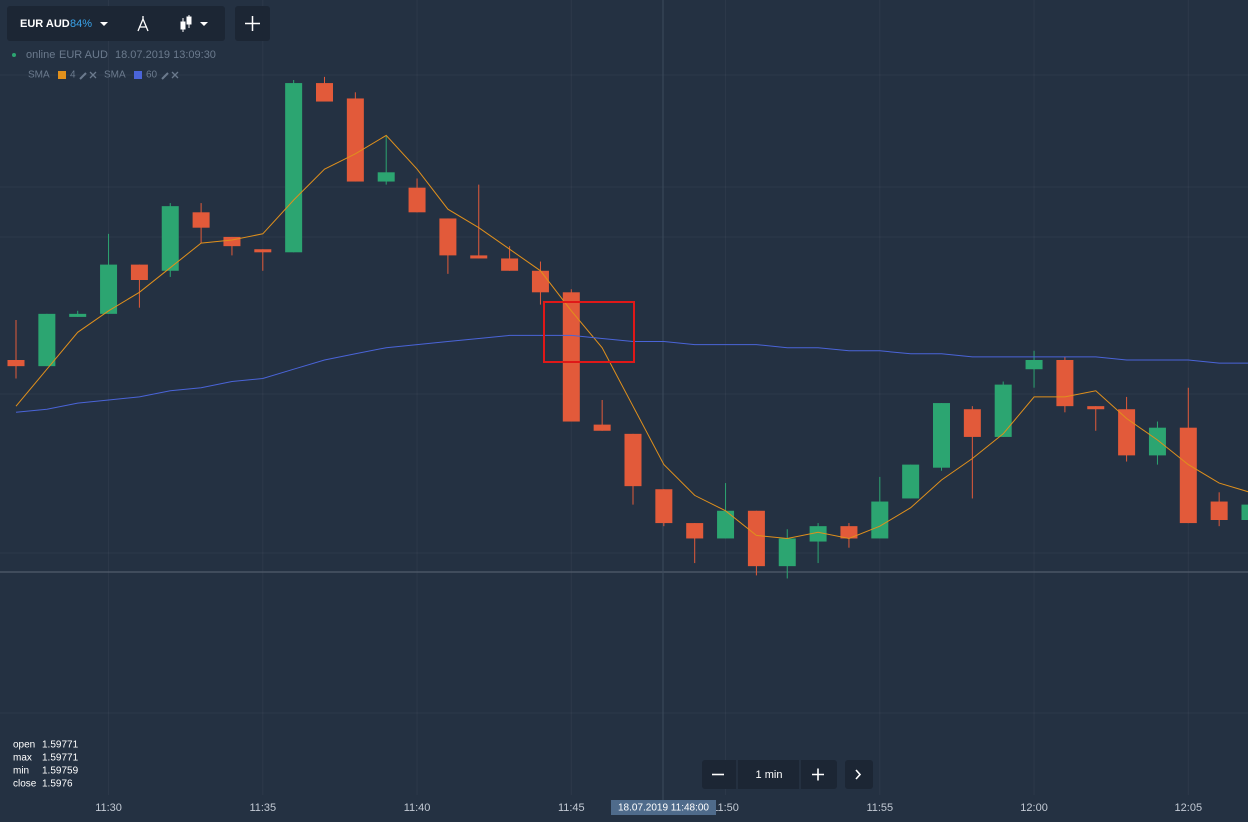  What do you see at coordinates (108, 808) in the screenshot?
I see `x-tick-label: 11:30` at bounding box center [108, 808].